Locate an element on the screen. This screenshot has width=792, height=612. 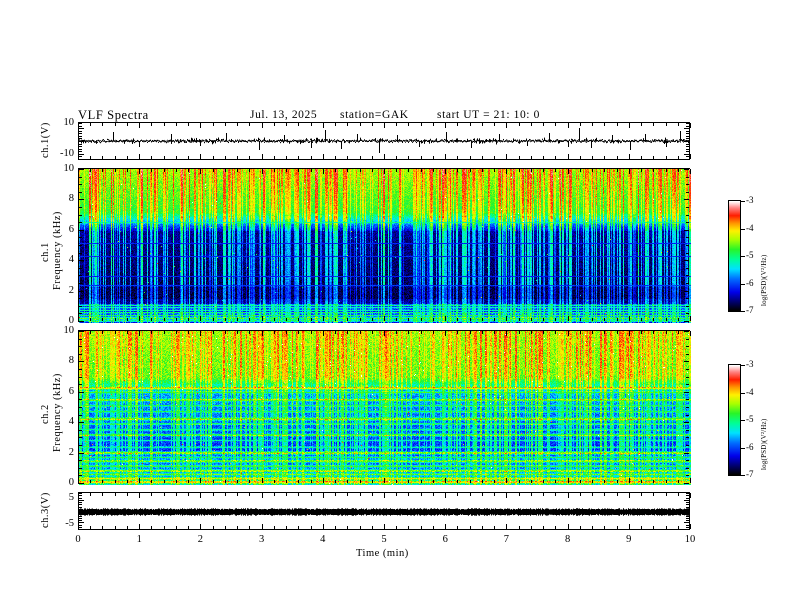
page-title: VLF Spectra is located at coordinates (113, 115).